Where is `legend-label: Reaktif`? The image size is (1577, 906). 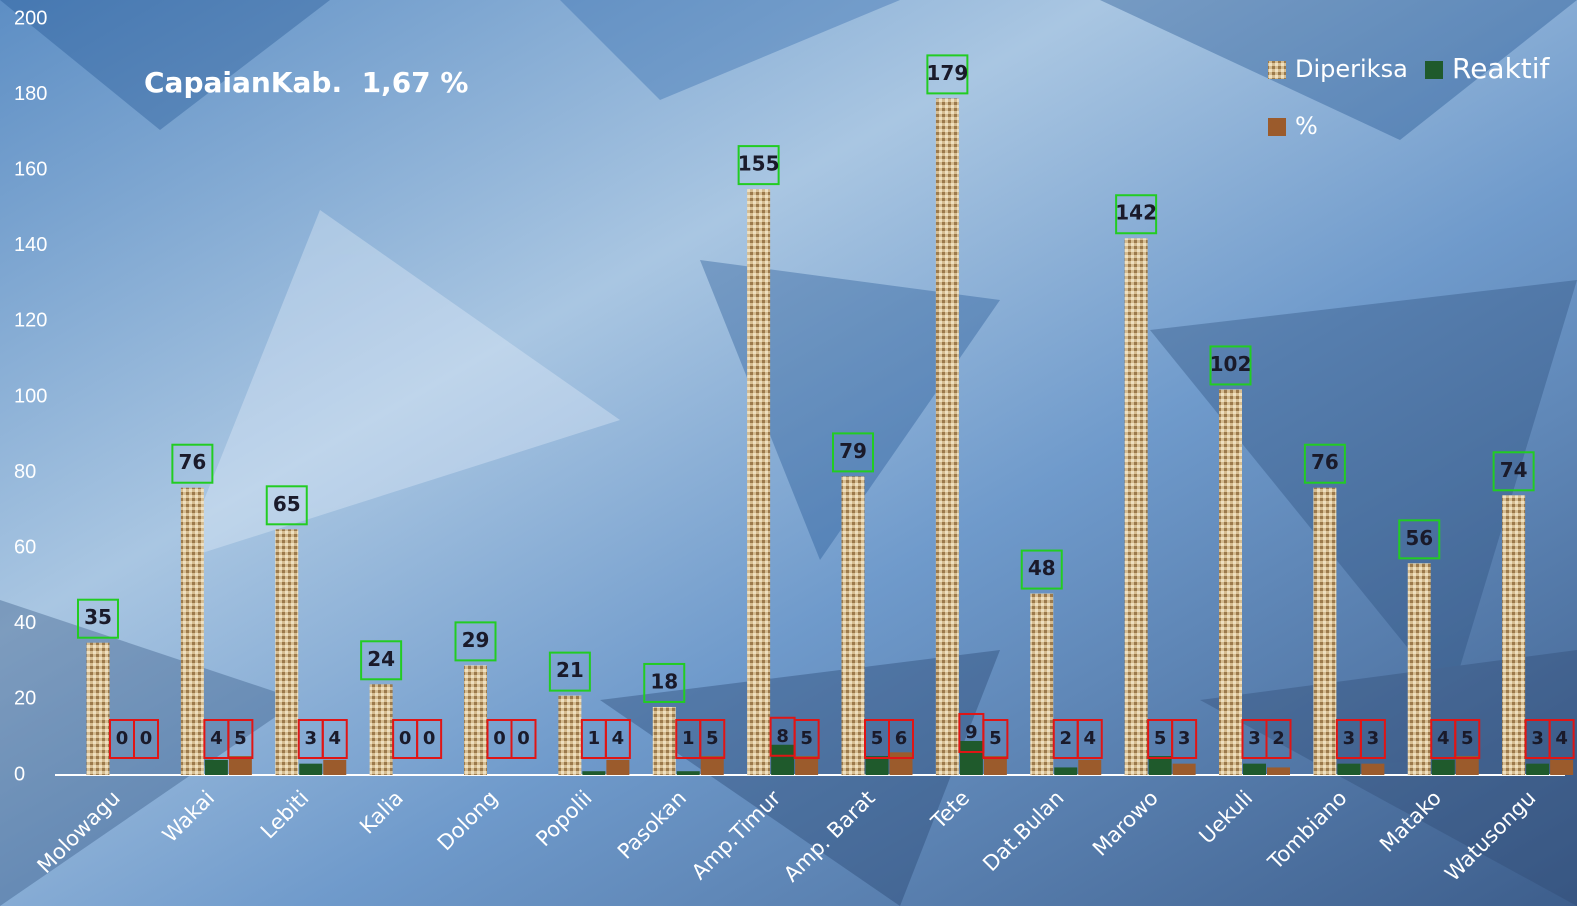 legend-label: Reaktif is located at coordinates (1501, 68).